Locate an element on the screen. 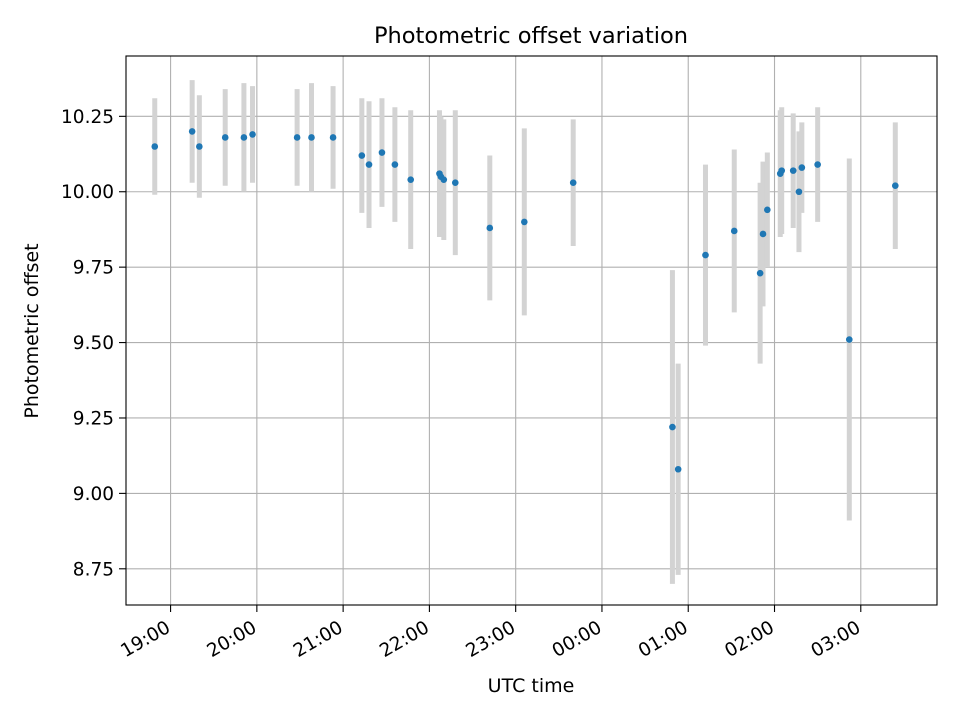 This screenshot has height=720, width=960. x-axis-label: UTC time is located at coordinates (531, 686).